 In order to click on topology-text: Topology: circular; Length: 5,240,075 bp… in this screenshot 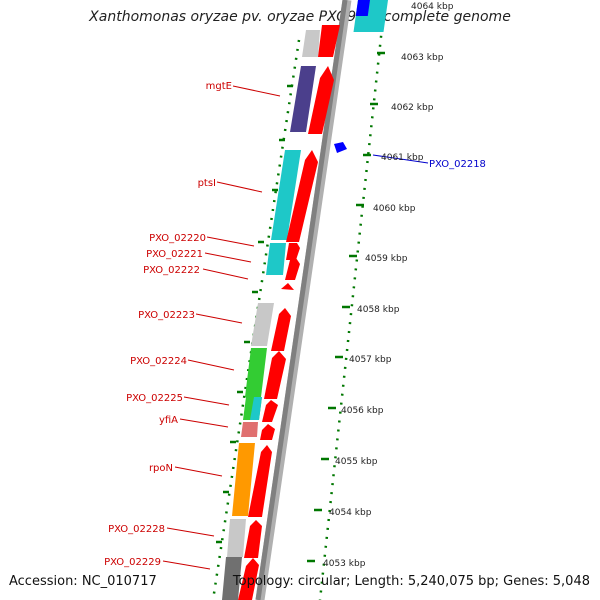, I will do `click(411, 581)`.